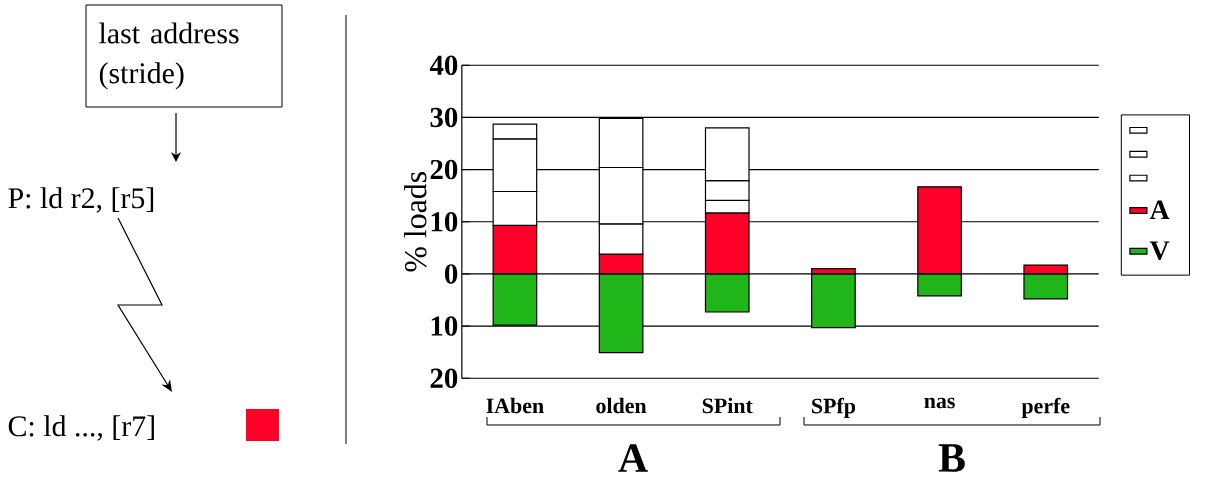 This screenshot has width=1208, height=480. Describe the element at coordinates (1159, 251) in the screenshot. I see `legend-label: V` at that location.